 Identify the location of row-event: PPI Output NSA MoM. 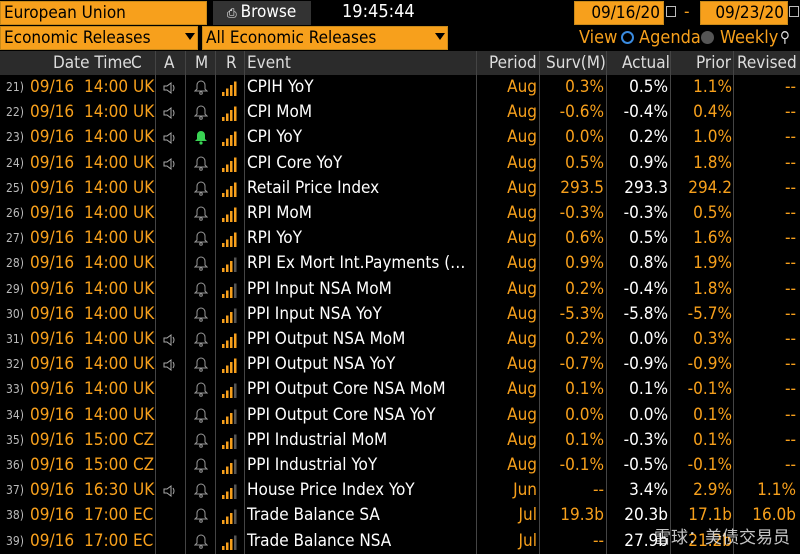
(326, 339).